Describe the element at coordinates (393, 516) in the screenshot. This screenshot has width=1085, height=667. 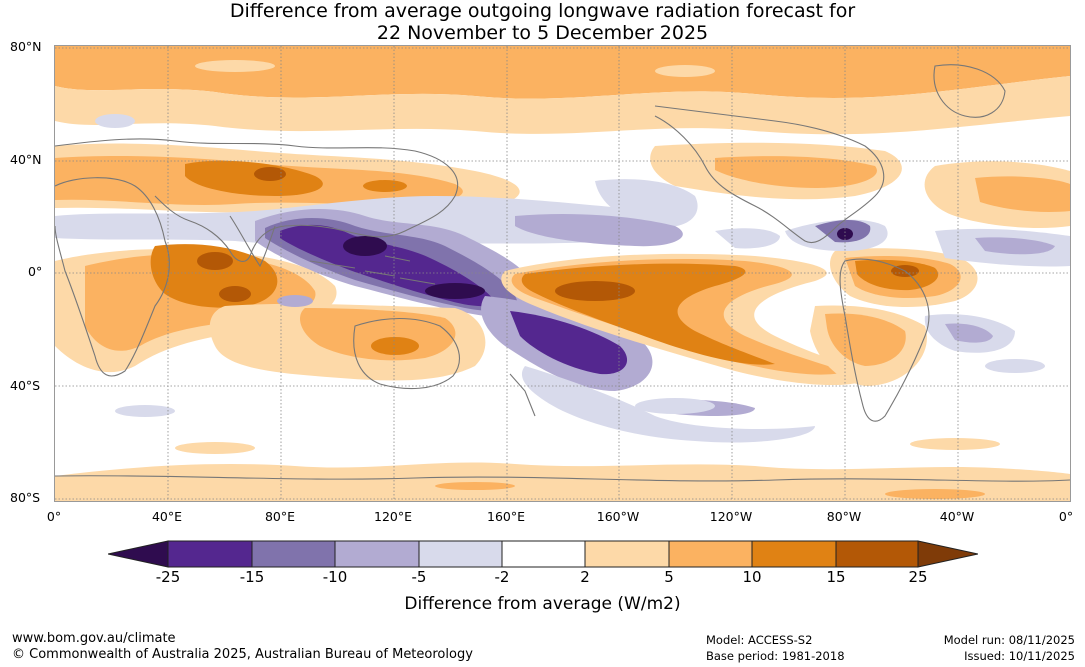
I see `lon-label-120e: 120°E` at that location.